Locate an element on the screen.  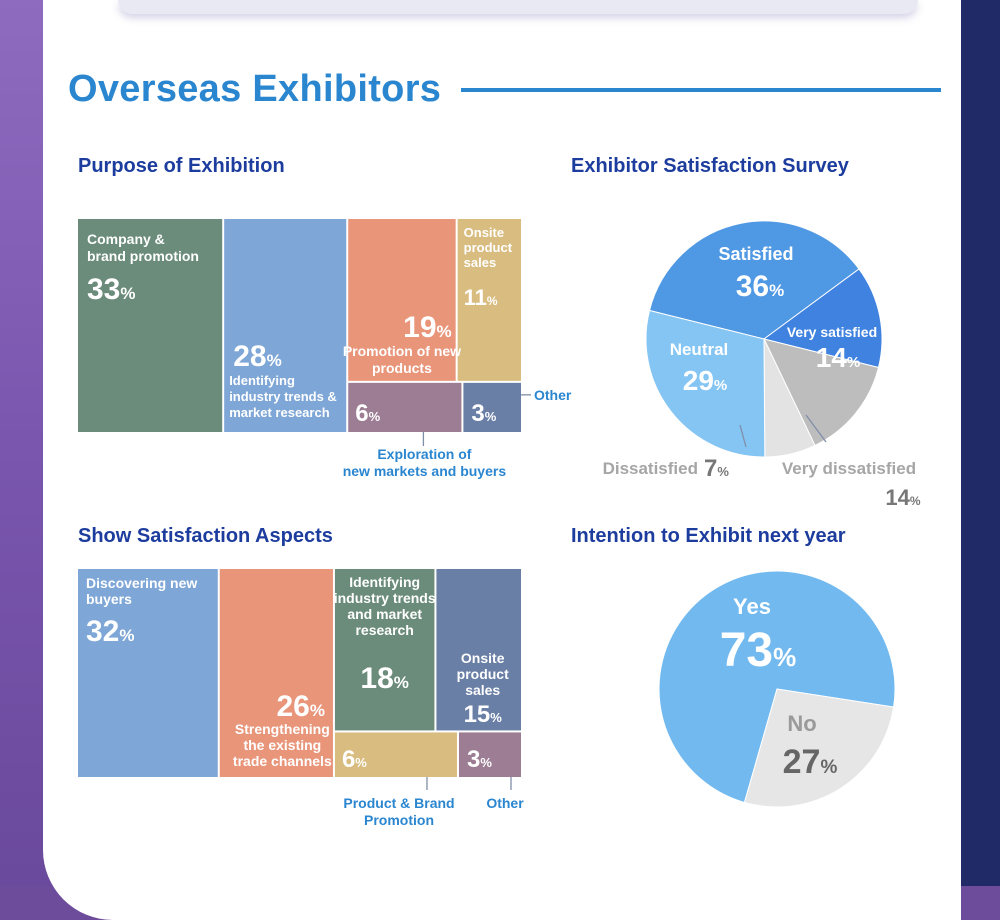
value-brand-promotion: 6% is located at coordinates (354, 759).